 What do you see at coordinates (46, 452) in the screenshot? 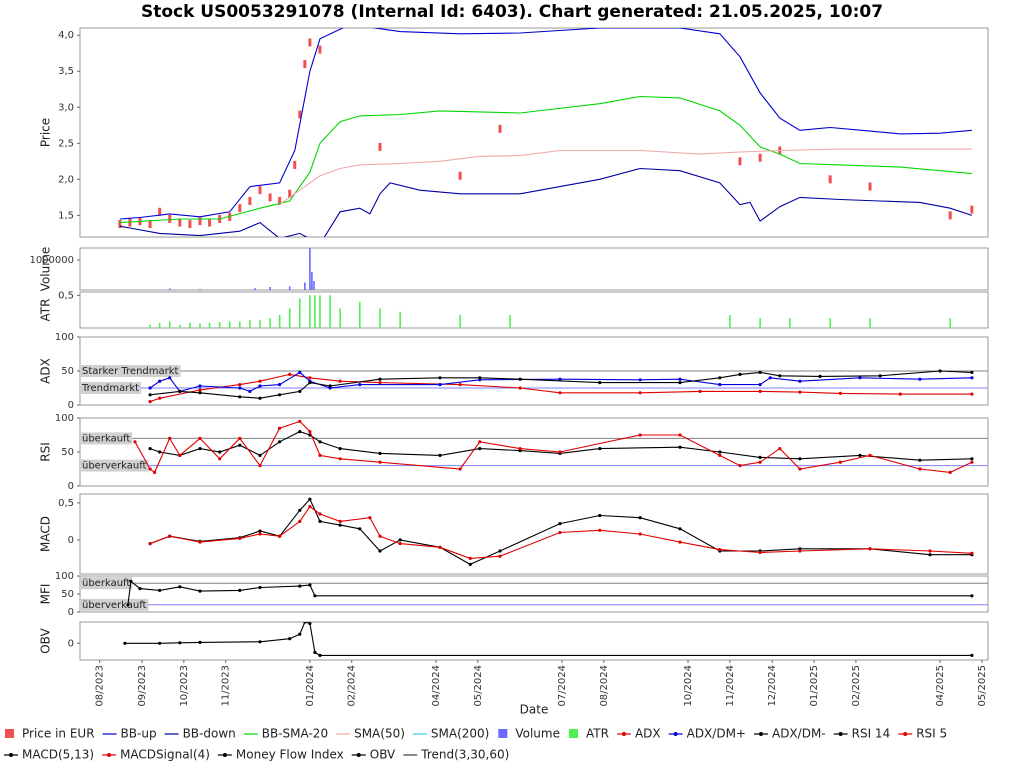
I see `y-axis-label: RSI` at bounding box center [46, 452].